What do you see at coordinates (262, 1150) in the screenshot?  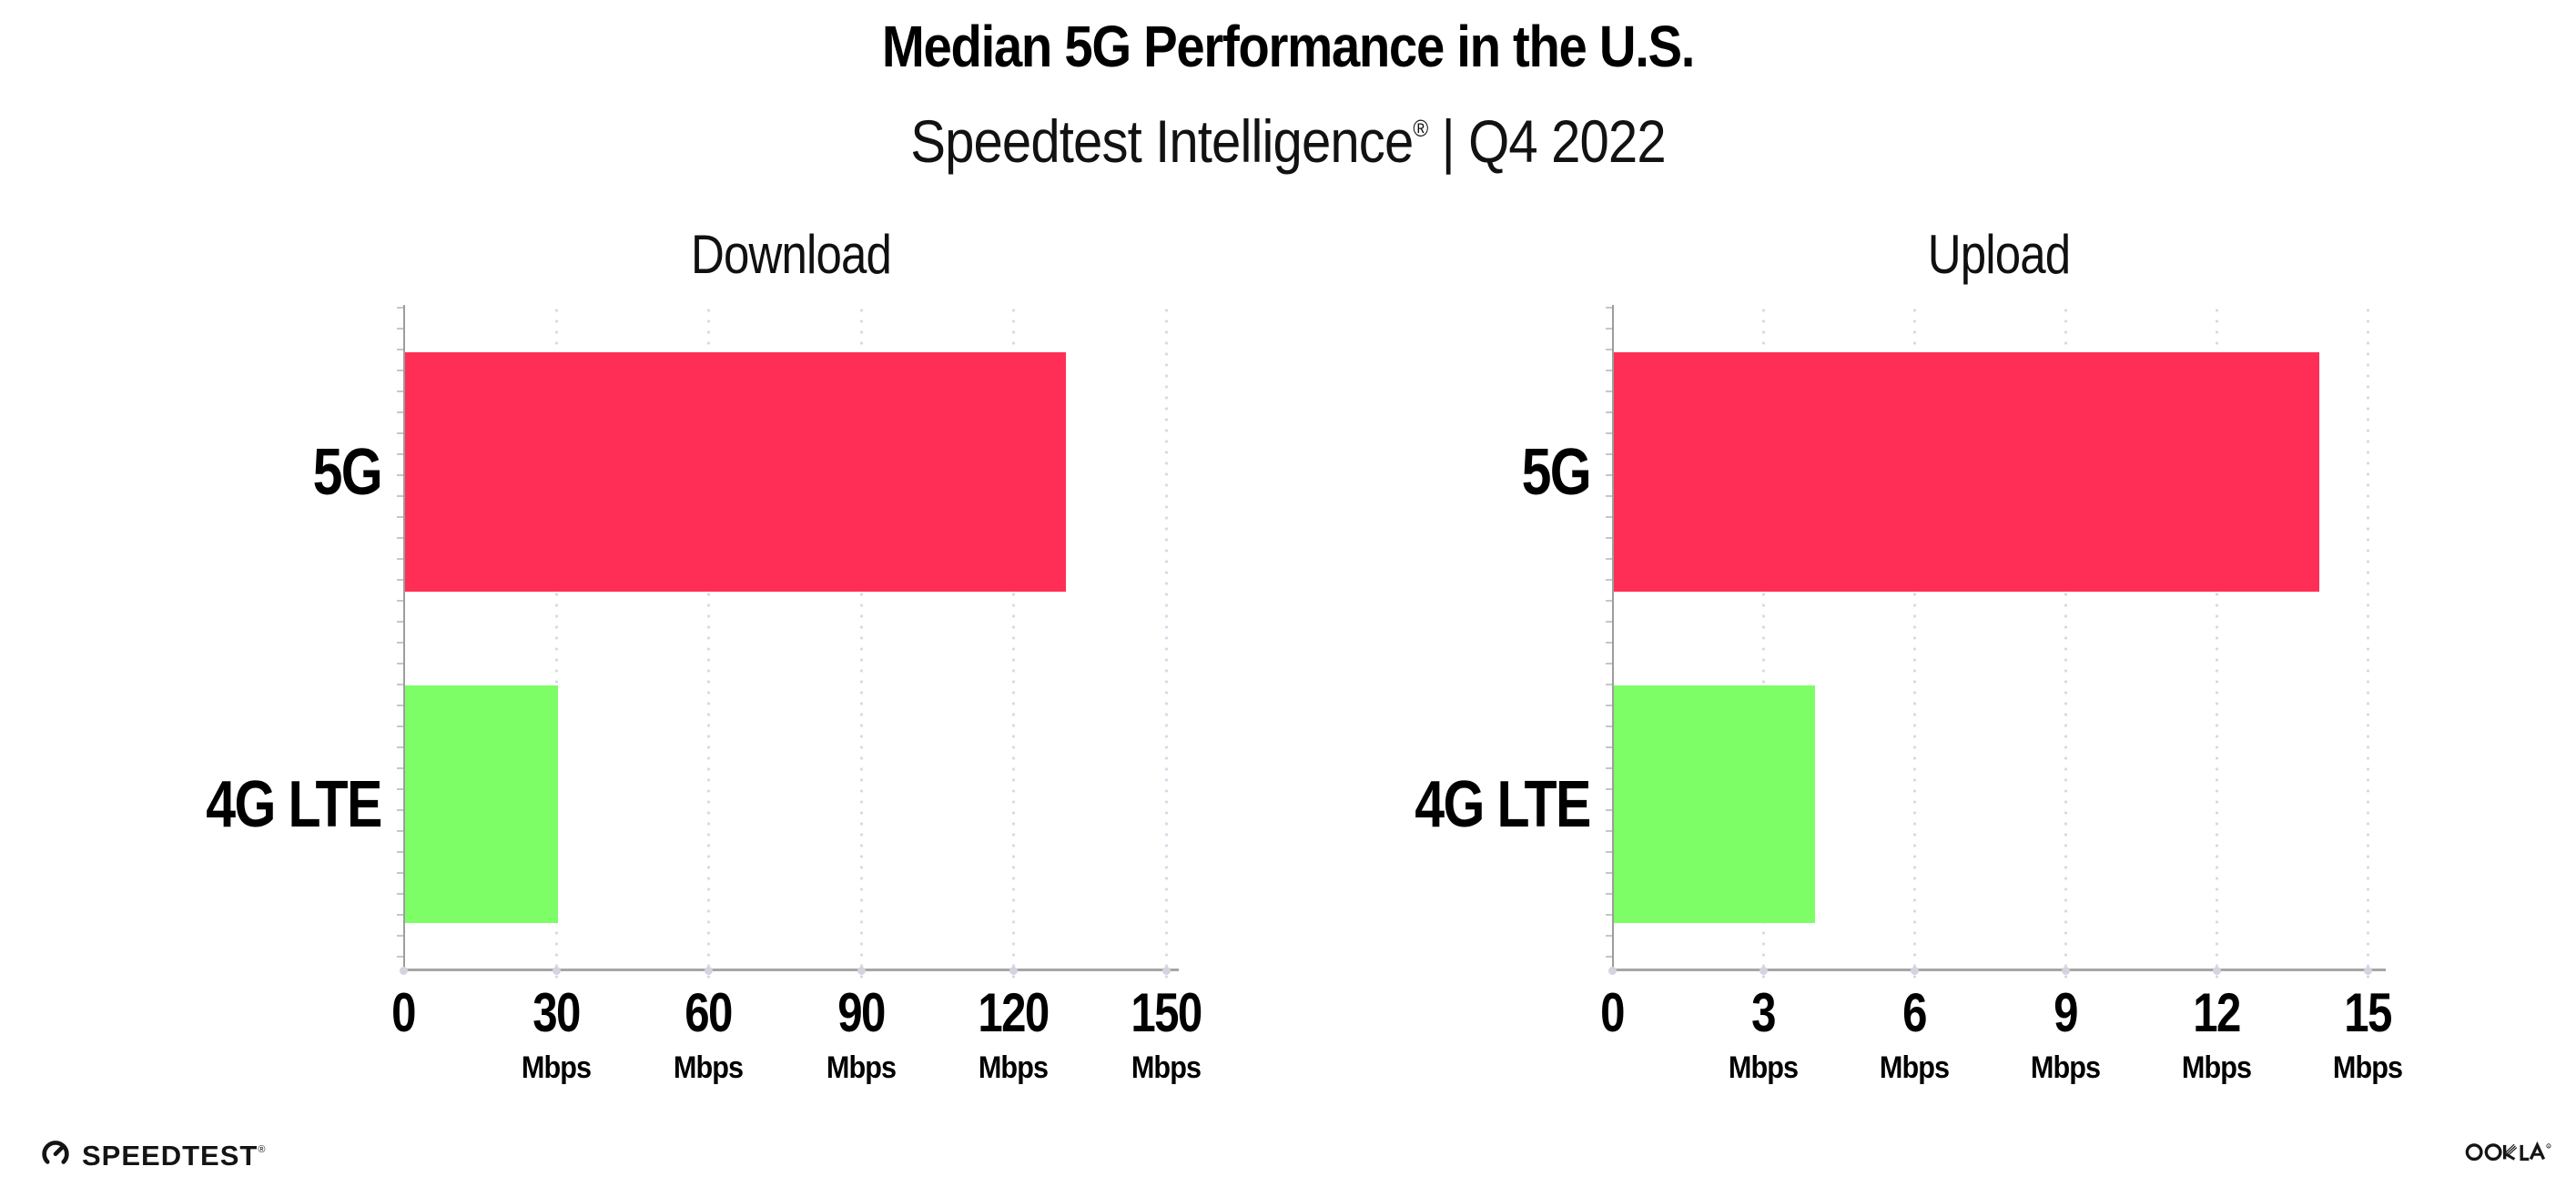 I see `speedtest-registered-mark: ®` at bounding box center [262, 1150].